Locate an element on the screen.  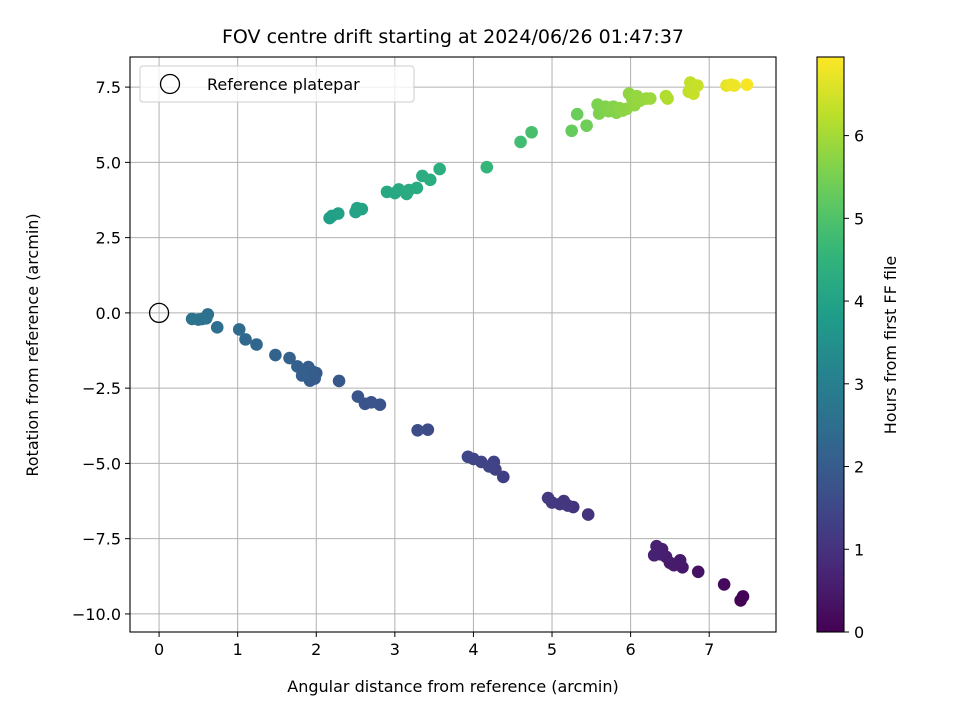
reference-layer is located at coordinates (159, 313).